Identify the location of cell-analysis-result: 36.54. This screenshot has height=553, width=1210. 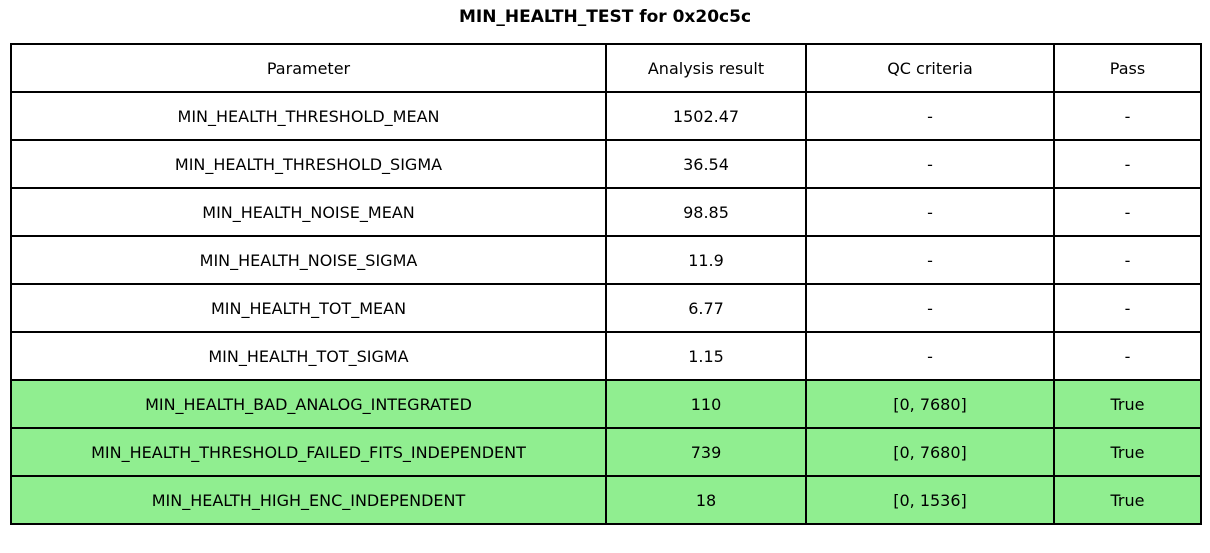
(706, 164).